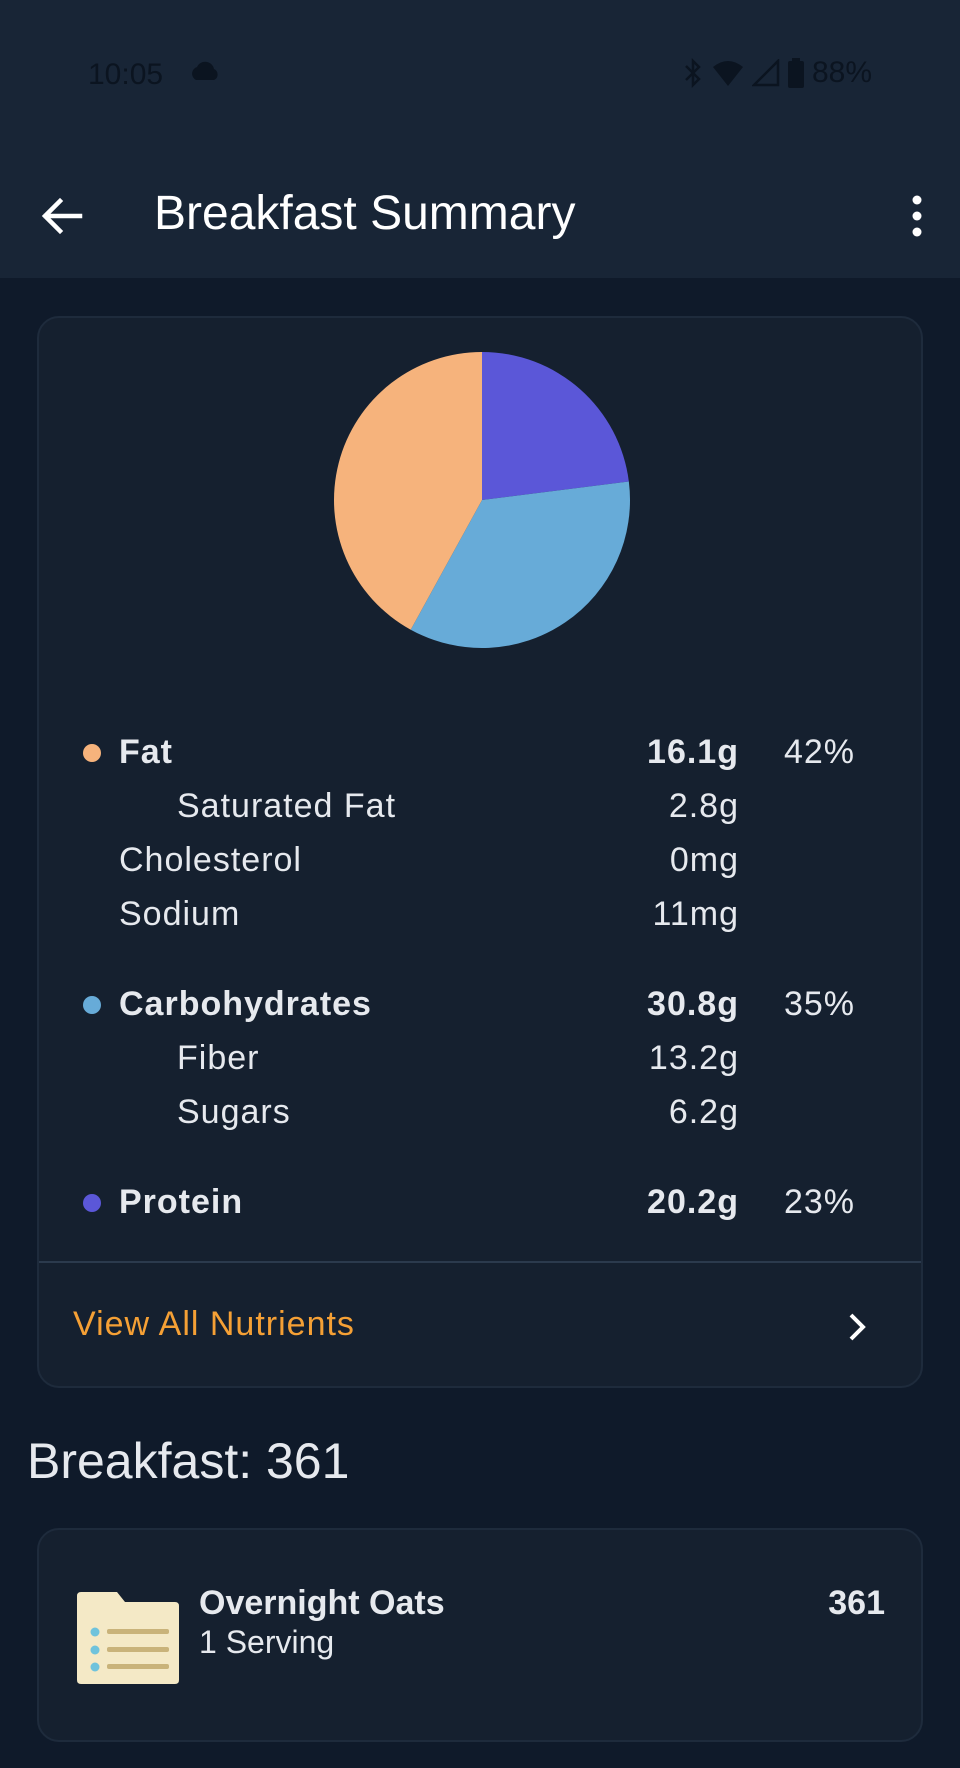 Image resolution: width=960 pixels, height=1768 pixels. I want to click on protein-legend-dot, so click(92, 1203).